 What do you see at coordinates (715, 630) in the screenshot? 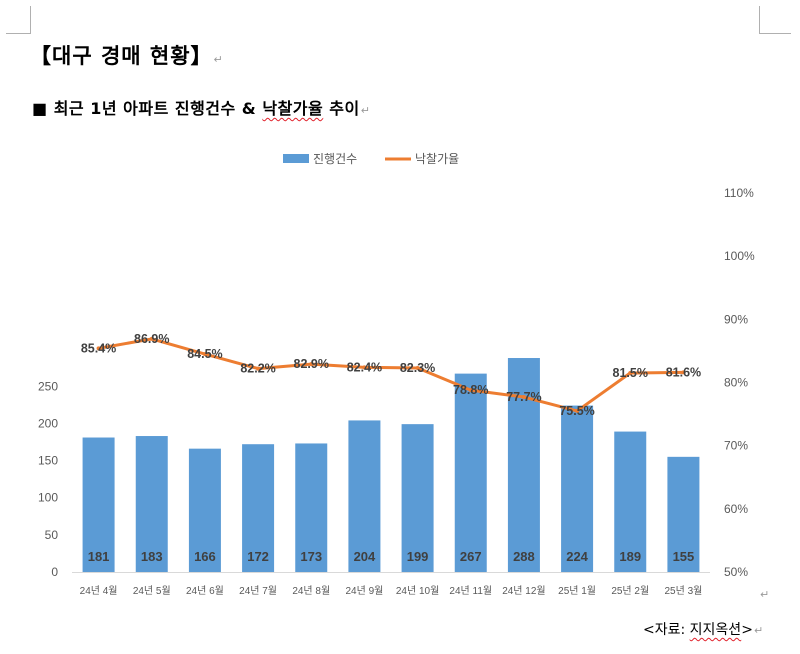
I see `source-name: 지지옥션` at bounding box center [715, 630].